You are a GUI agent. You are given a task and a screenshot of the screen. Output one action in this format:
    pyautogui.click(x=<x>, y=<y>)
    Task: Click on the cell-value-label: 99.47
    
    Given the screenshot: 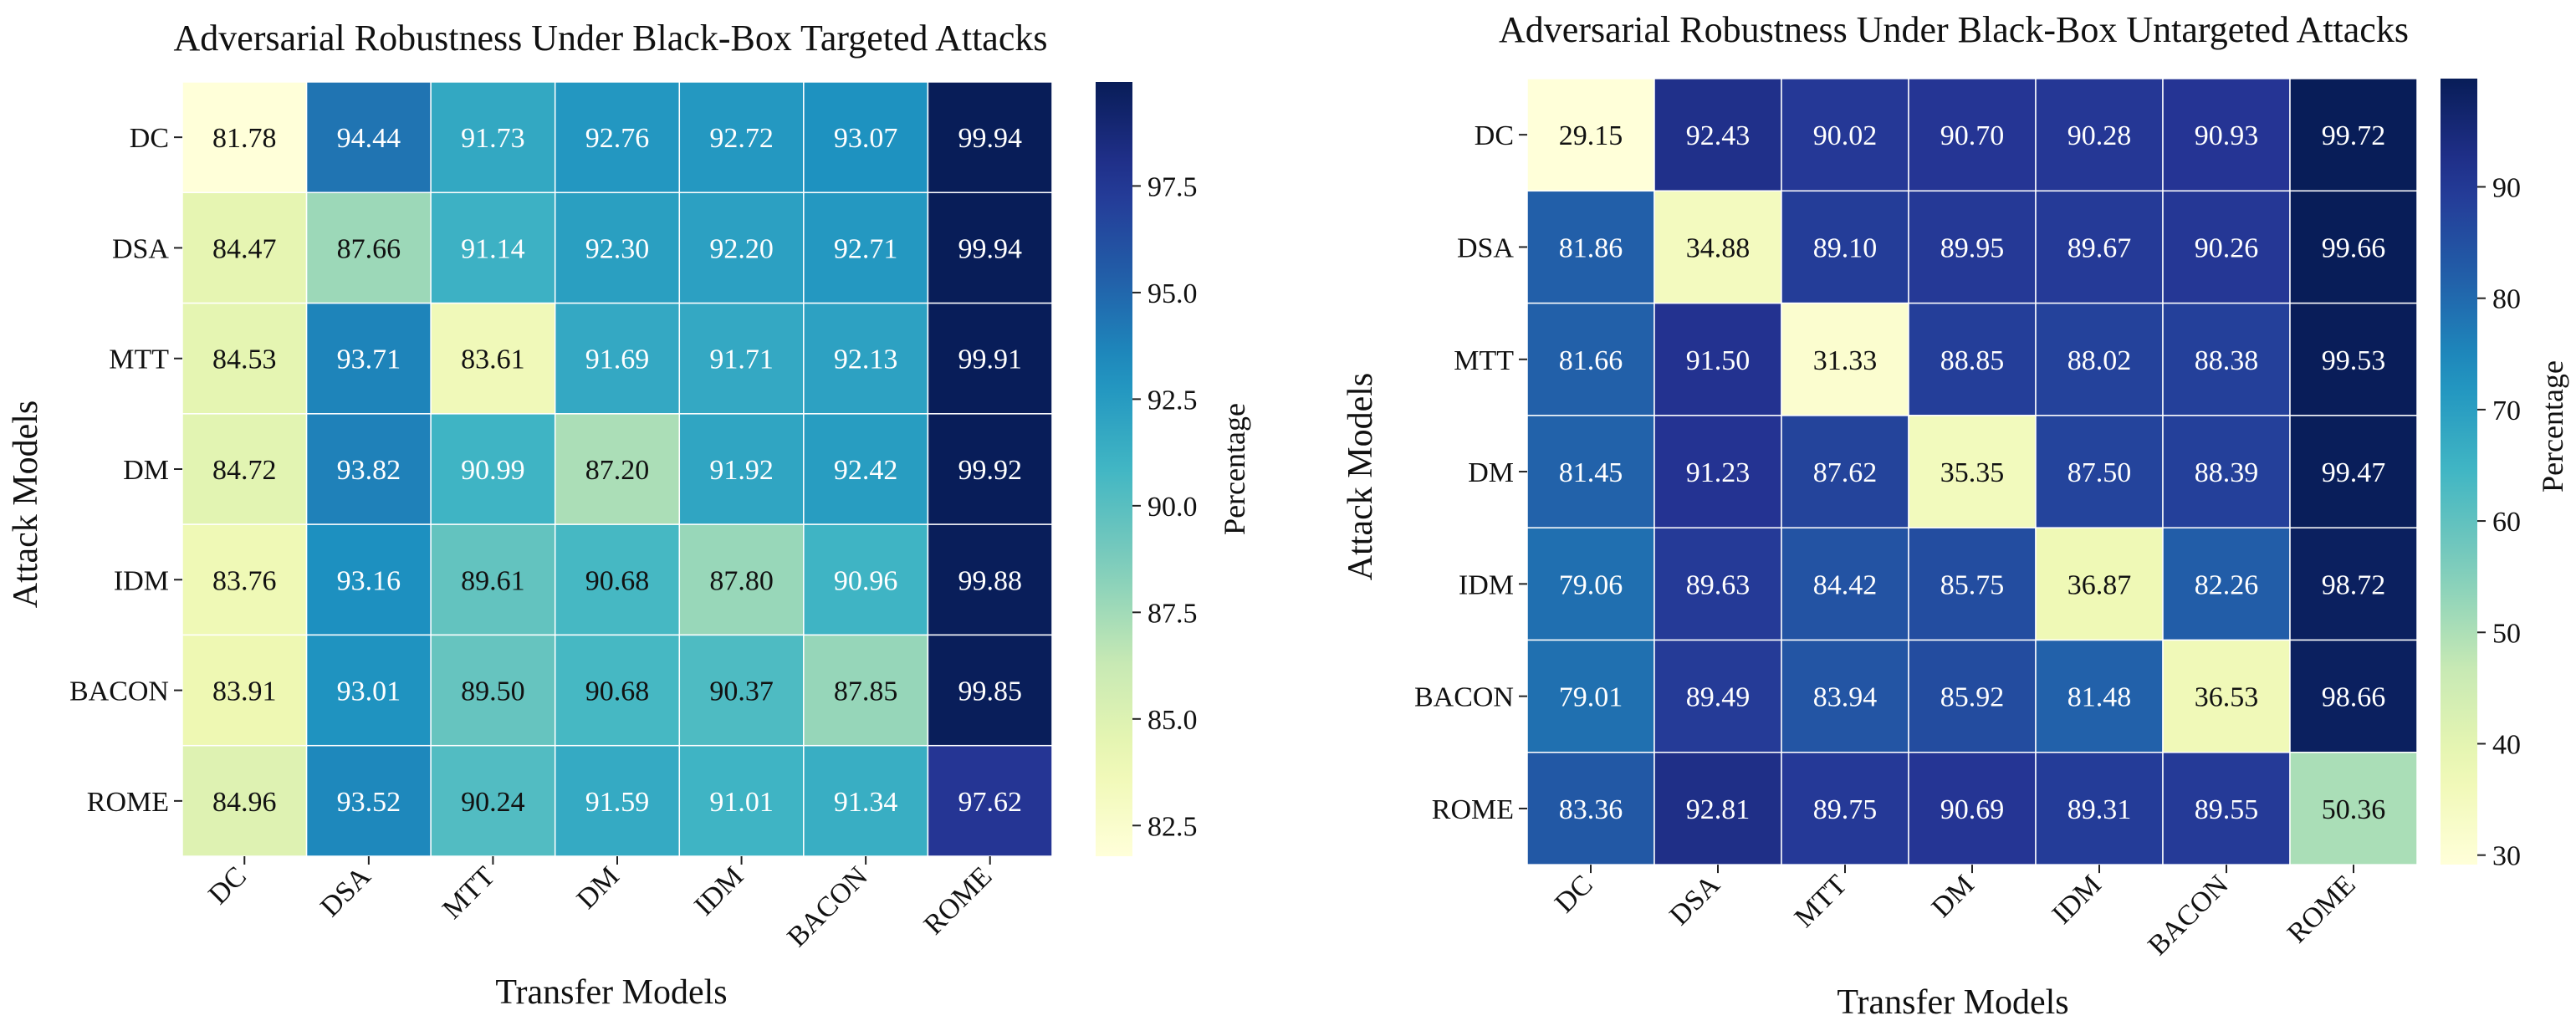 What is the action you would take?
    pyautogui.click(x=2354, y=472)
    